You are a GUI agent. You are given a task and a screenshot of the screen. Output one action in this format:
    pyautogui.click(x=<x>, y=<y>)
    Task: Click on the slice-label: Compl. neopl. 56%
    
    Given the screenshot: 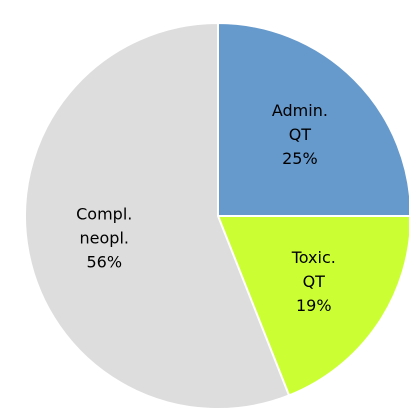 What is the action you would take?
    pyautogui.click(x=104, y=238)
    